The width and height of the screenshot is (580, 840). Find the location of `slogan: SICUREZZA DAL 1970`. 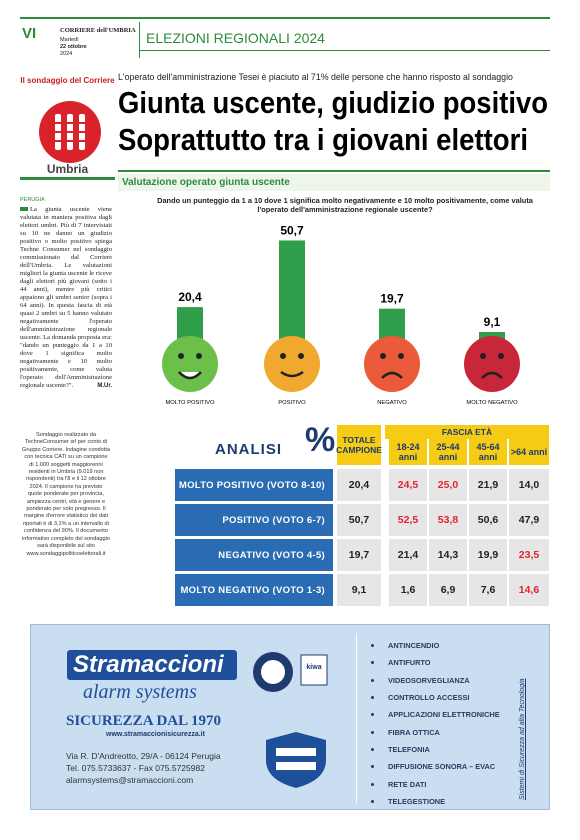

slogan: SICUREZZA DAL 1970 is located at coordinates (144, 721).